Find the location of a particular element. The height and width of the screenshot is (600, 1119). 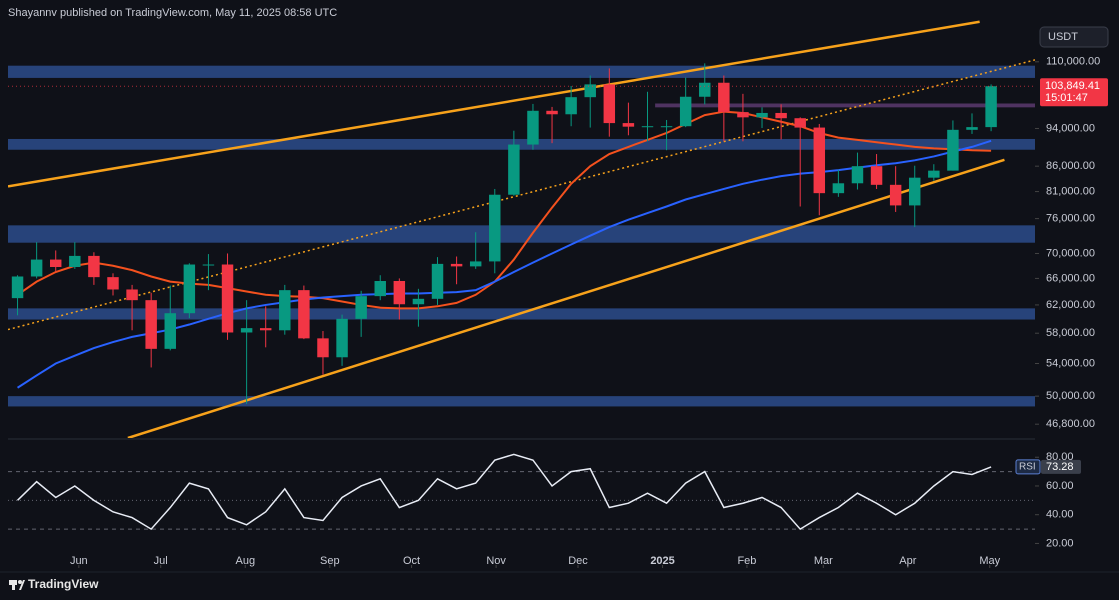

y-tick-label: 81,000.00 is located at coordinates (1070, 191).